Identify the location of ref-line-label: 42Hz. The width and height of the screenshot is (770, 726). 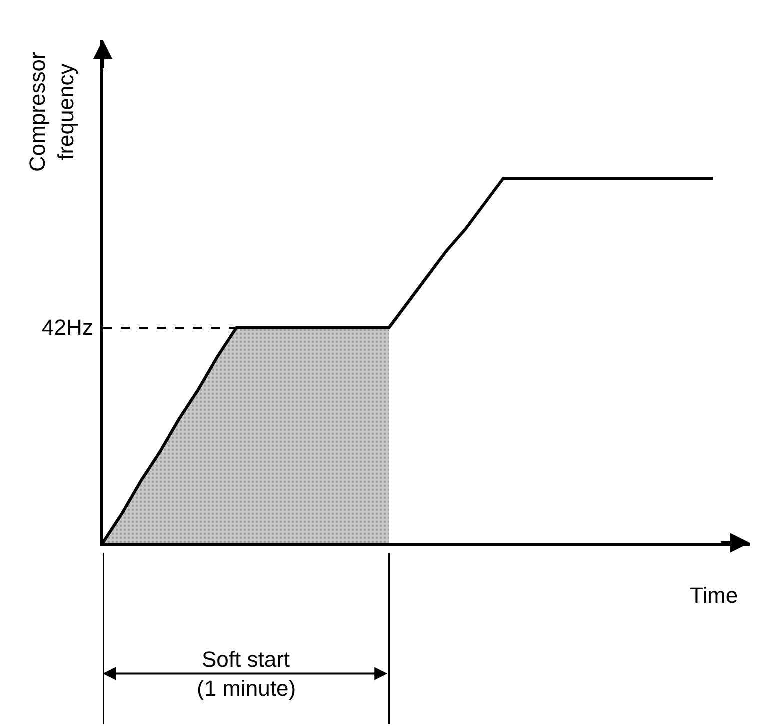
(68, 327).